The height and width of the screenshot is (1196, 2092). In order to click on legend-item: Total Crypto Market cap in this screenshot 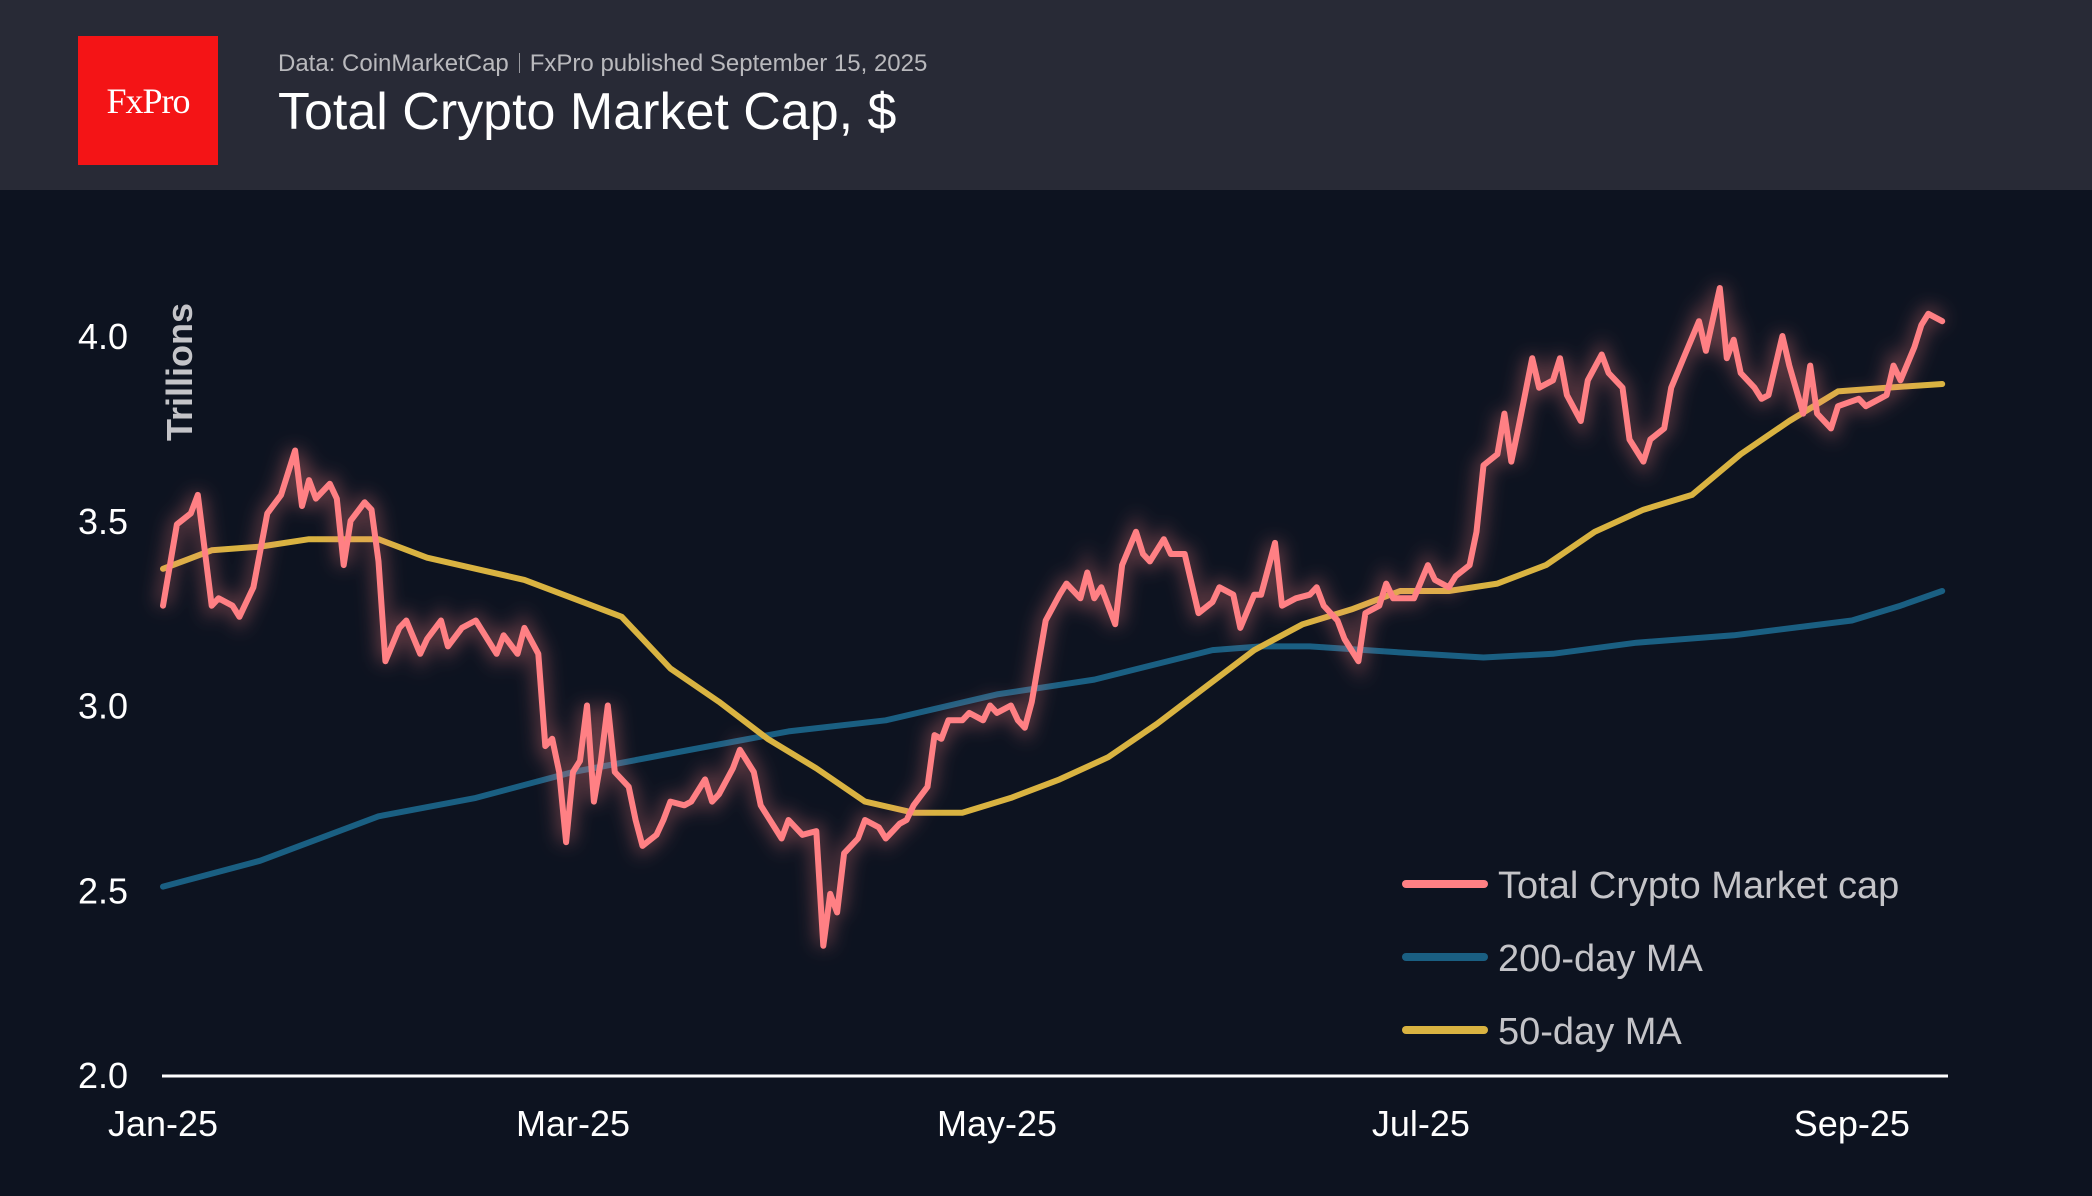, I will do `click(1650, 886)`.